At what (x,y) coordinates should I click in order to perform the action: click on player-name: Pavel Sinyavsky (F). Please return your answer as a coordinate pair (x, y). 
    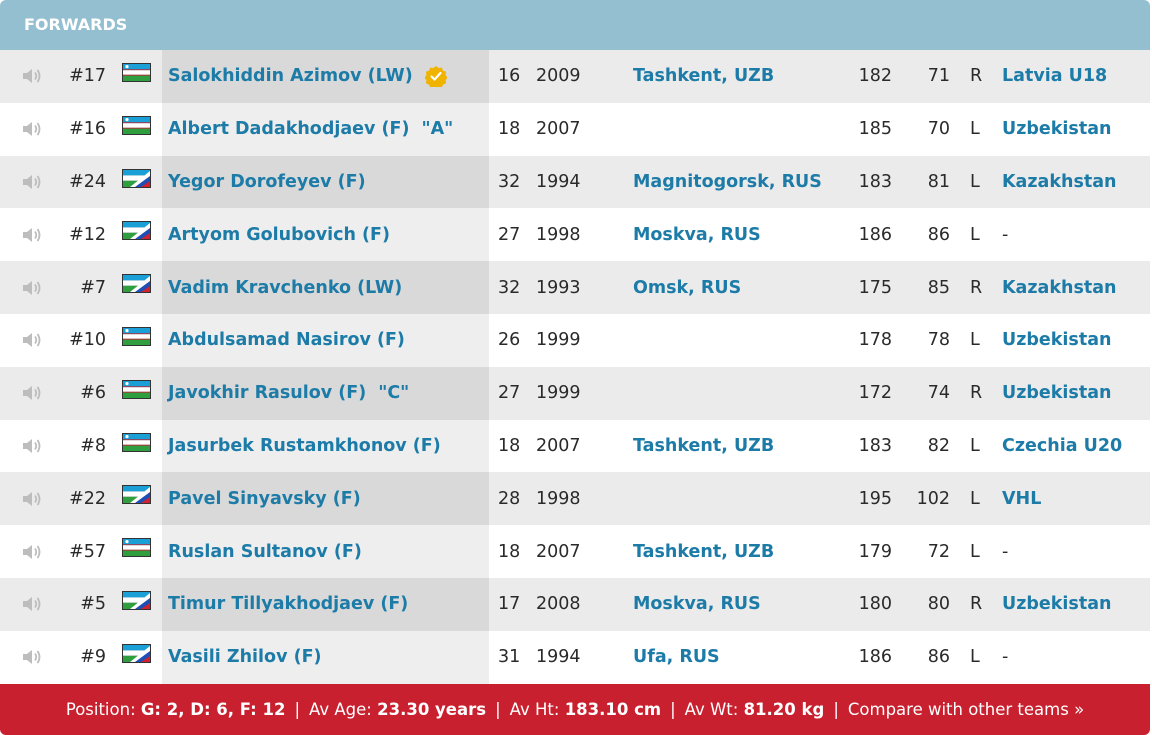
    Looking at the image, I should click on (264, 498).